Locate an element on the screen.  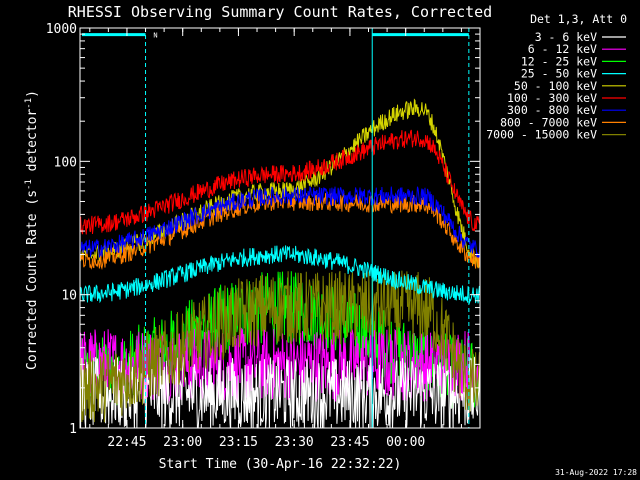
x-tick-label: 23:00 is located at coordinates (182, 442).